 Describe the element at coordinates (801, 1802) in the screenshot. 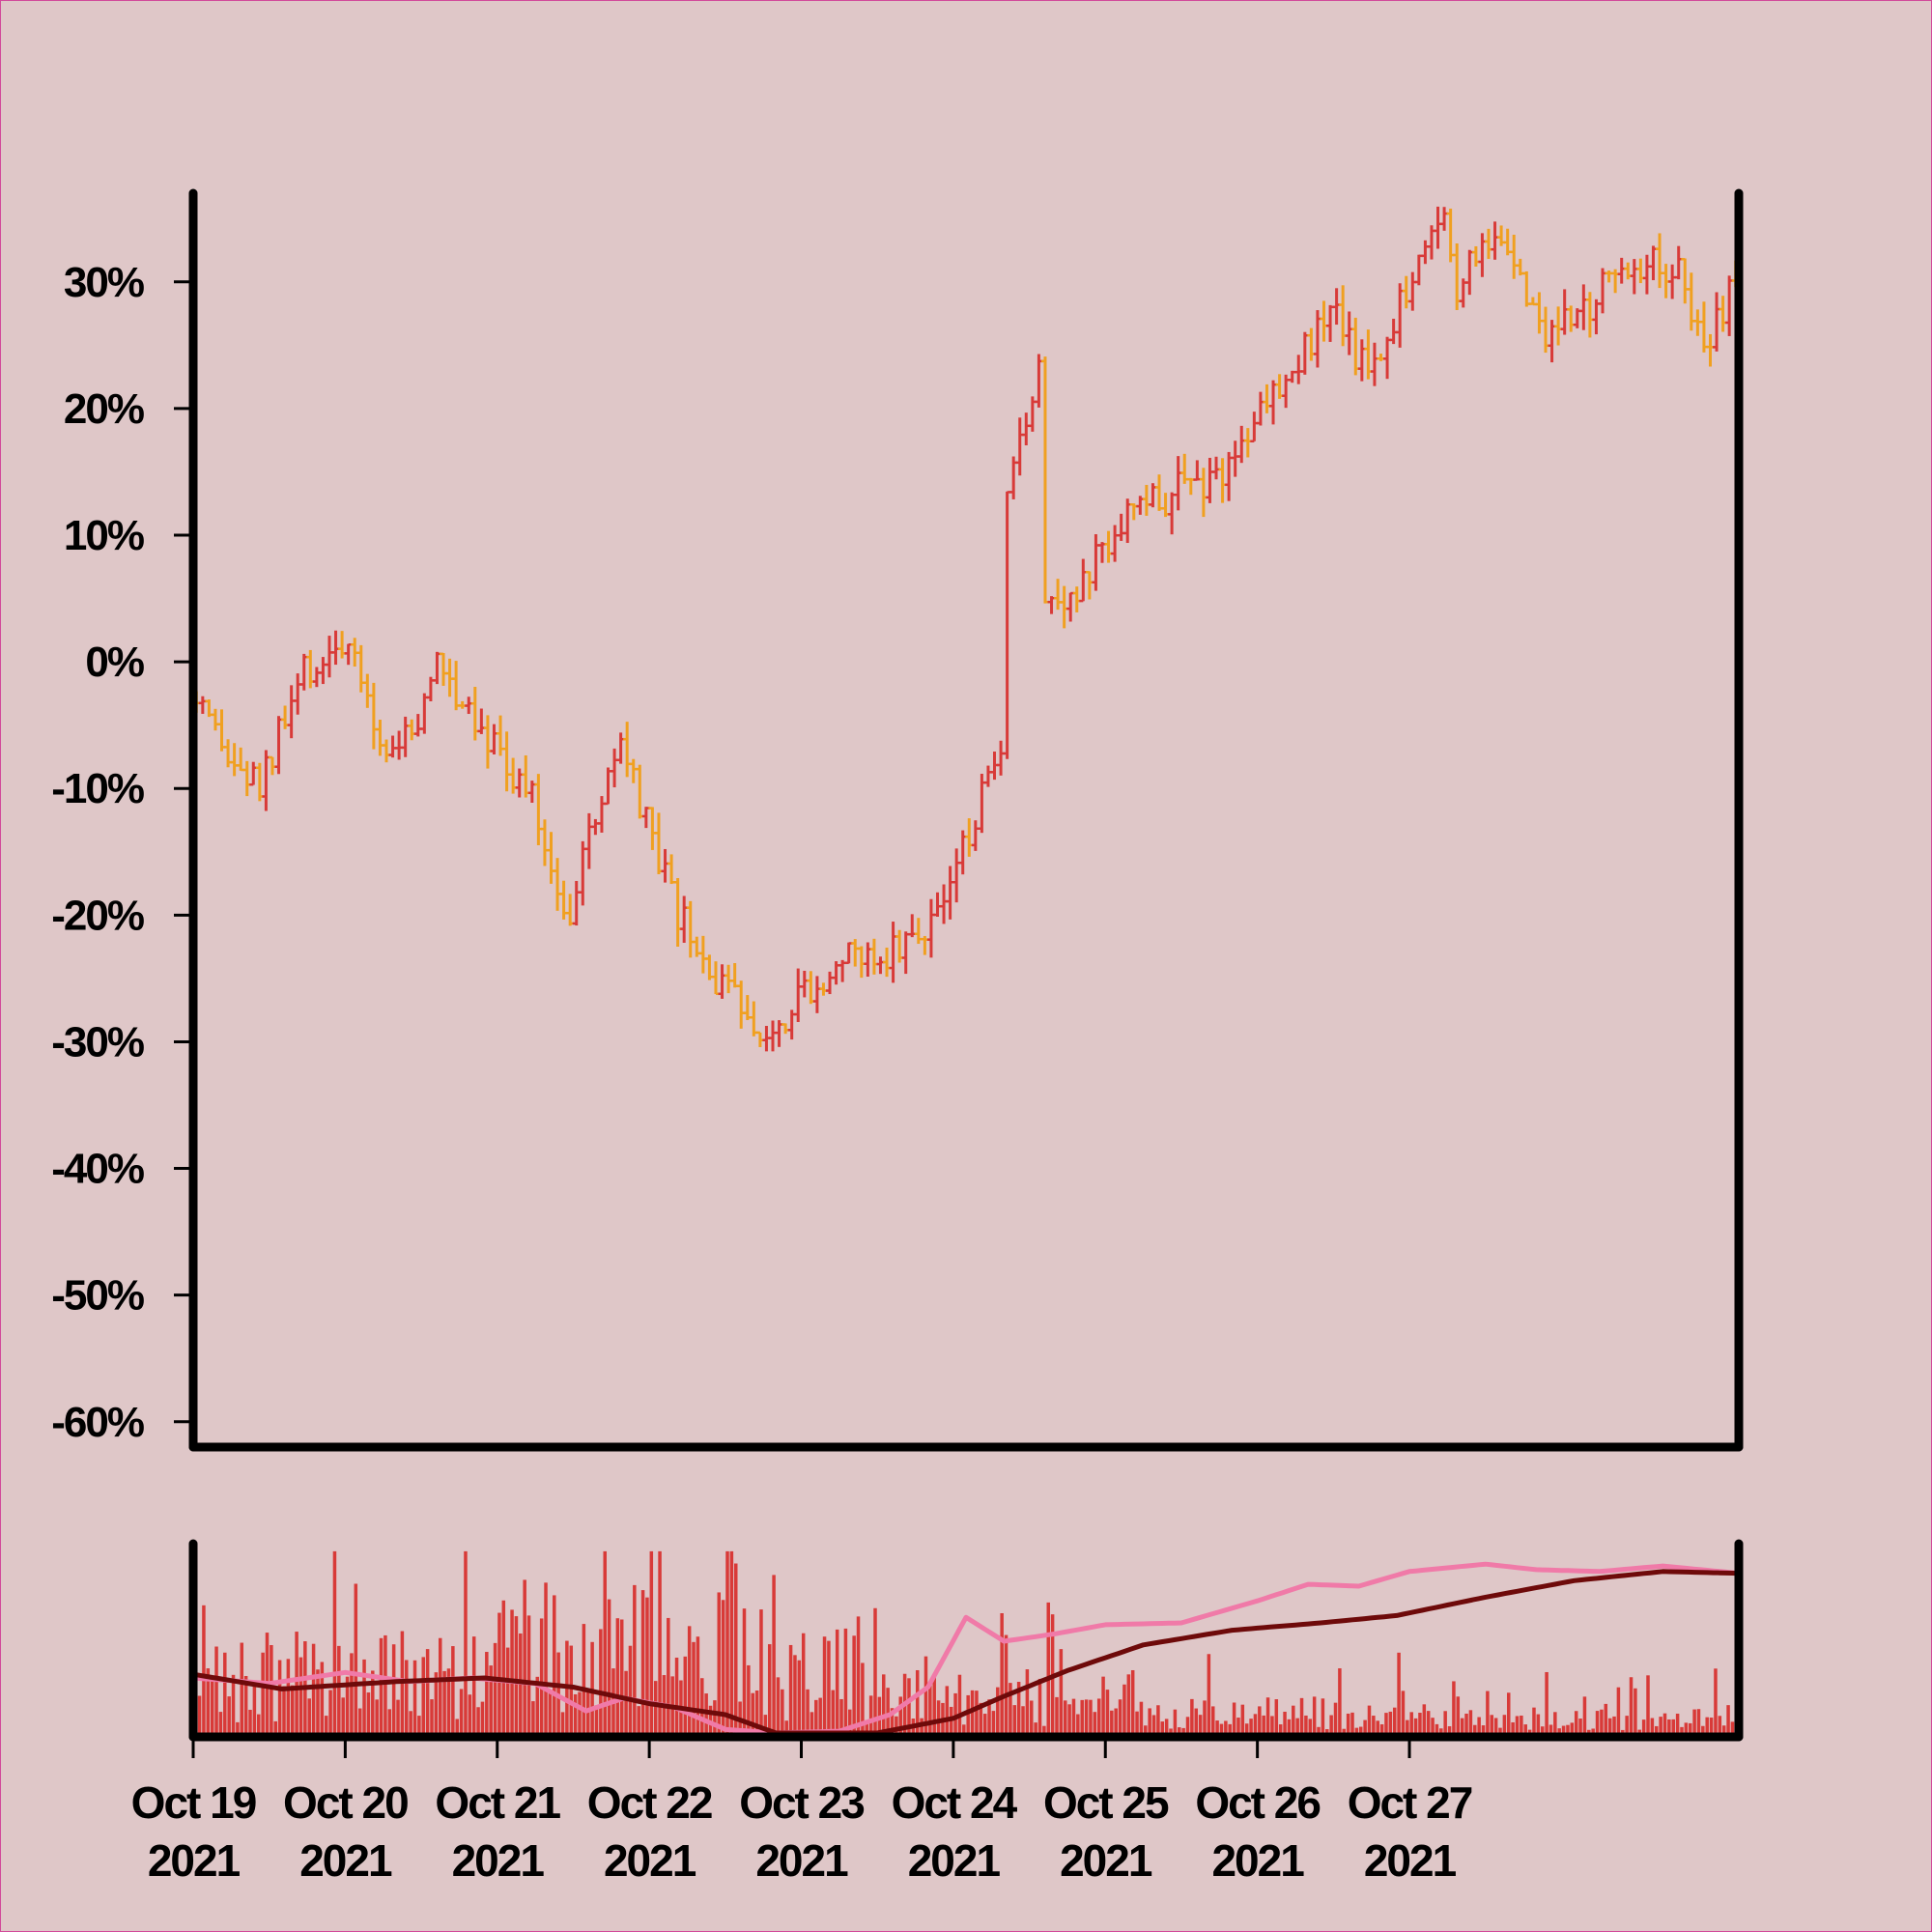

I see `x-tick-label-date: Oct 23` at that location.